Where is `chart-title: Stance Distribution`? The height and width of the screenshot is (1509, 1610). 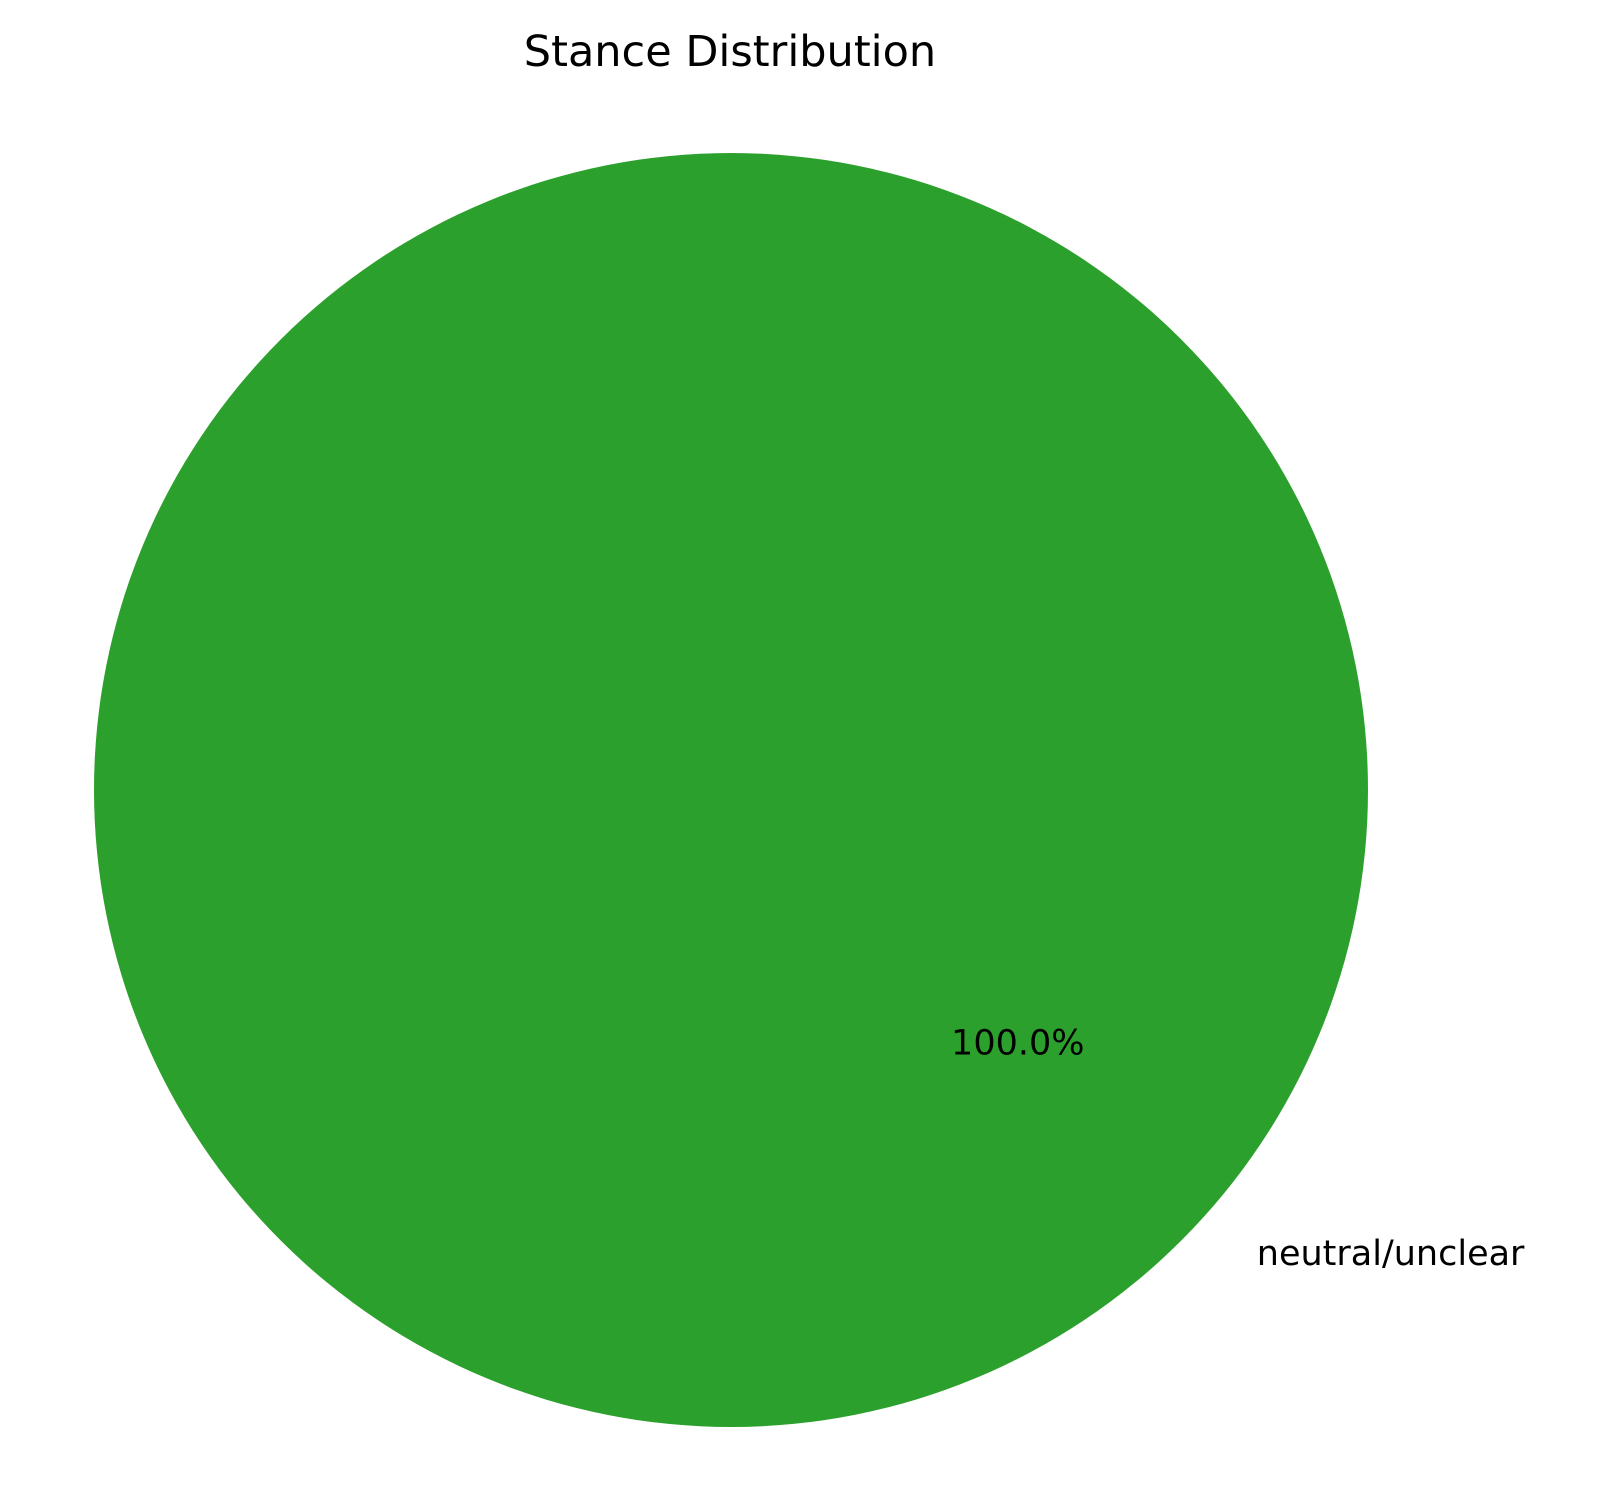
chart-title: Stance Distribution is located at coordinates (730, 52).